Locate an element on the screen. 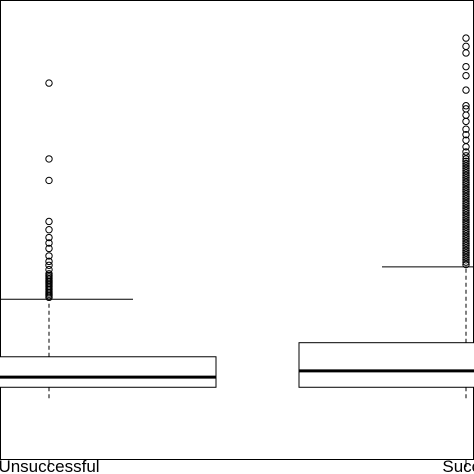  x-tick-label: Unsuccessful is located at coordinates (50, 465).